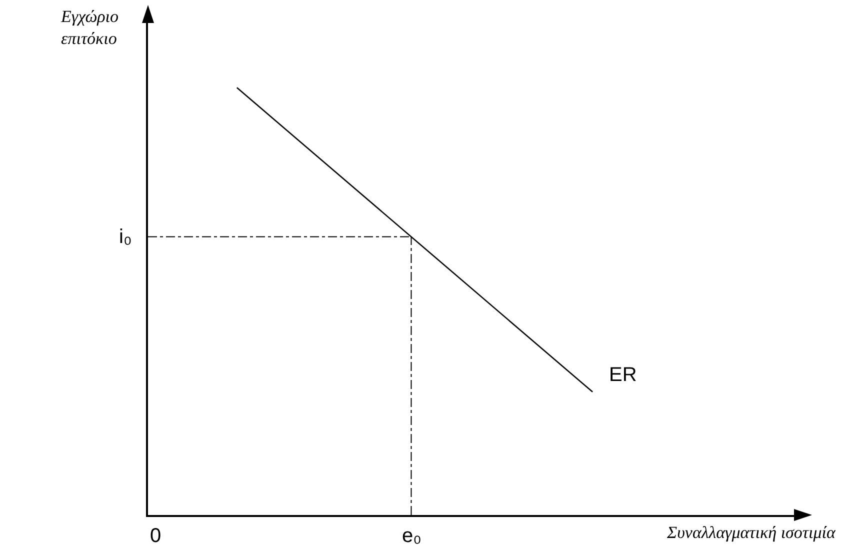  I want to click on y-axis-title: Εγχώριο επιτόκιο, so click(89, 27).